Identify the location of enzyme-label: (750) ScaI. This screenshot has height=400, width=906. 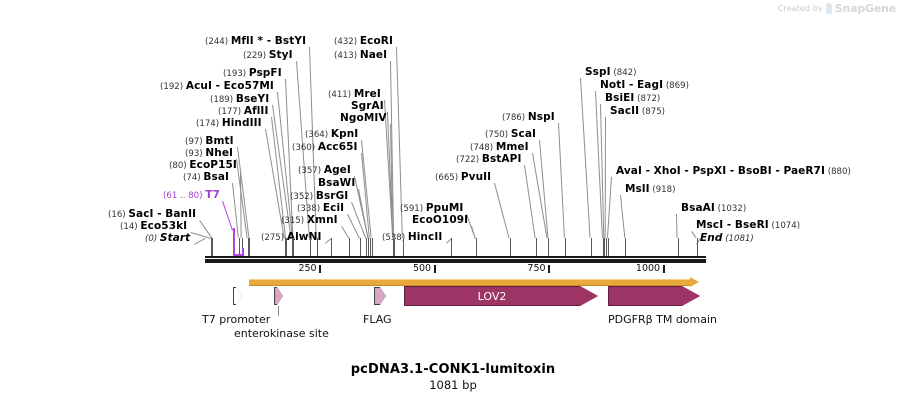
(510, 135).